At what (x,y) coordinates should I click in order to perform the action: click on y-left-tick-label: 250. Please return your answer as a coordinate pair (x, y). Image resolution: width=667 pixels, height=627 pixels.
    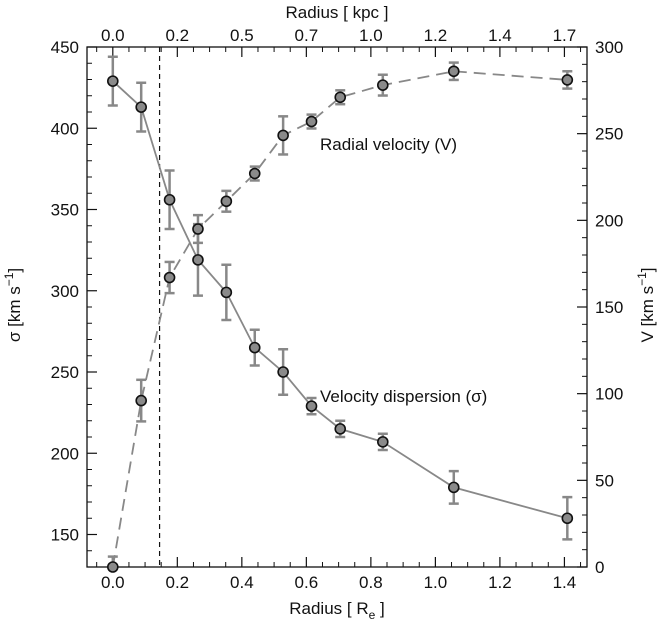
    Looking at the image, I should click on (65, 372).